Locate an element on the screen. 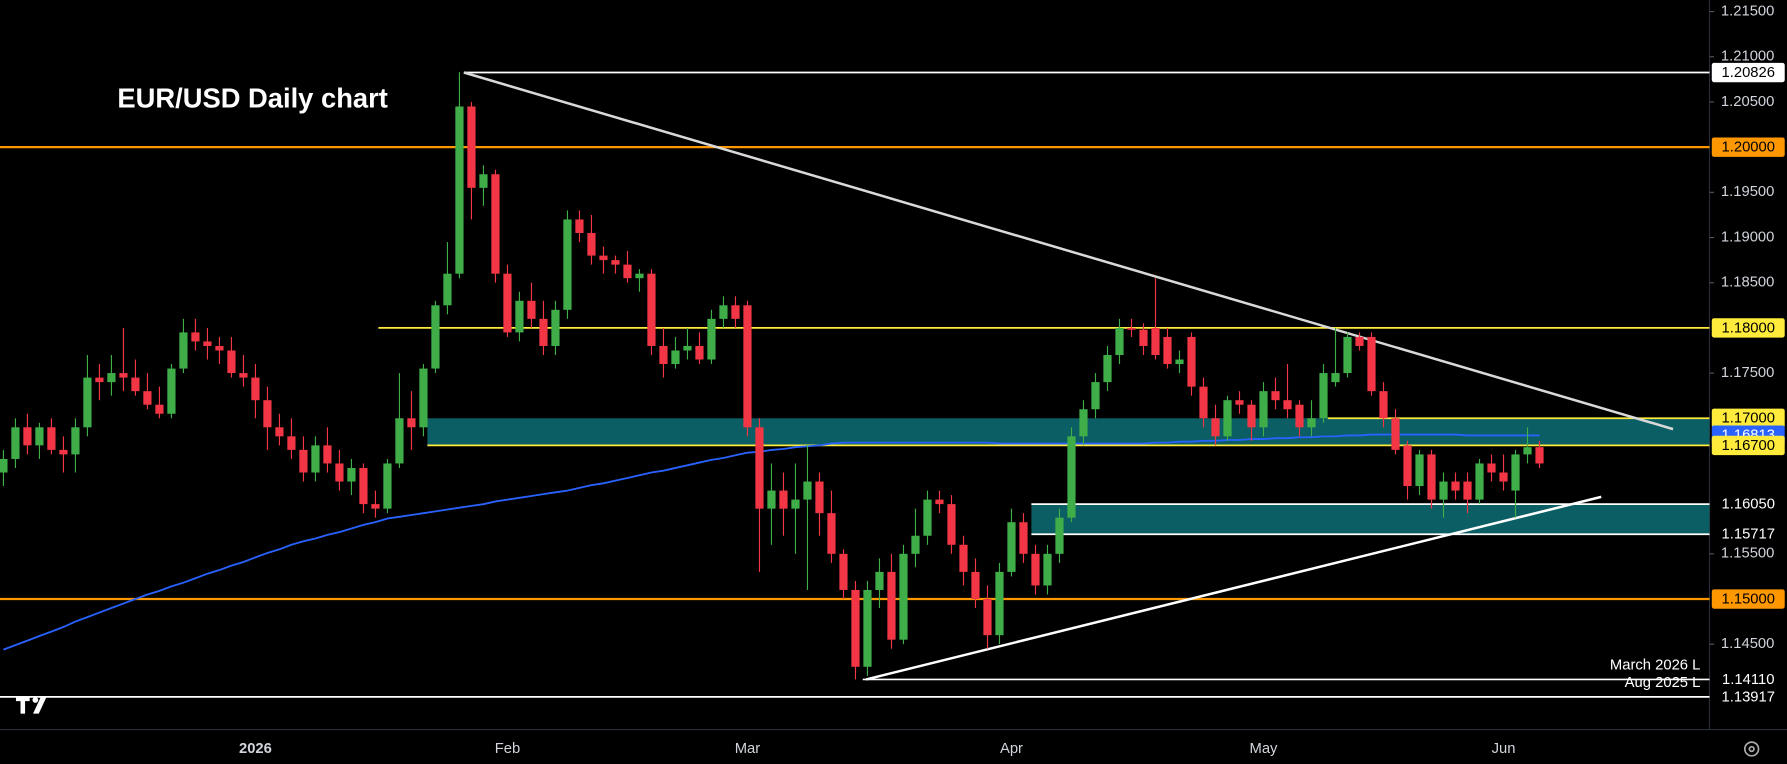  price-label: 1.17000 is located at coordinates (1749, 419).